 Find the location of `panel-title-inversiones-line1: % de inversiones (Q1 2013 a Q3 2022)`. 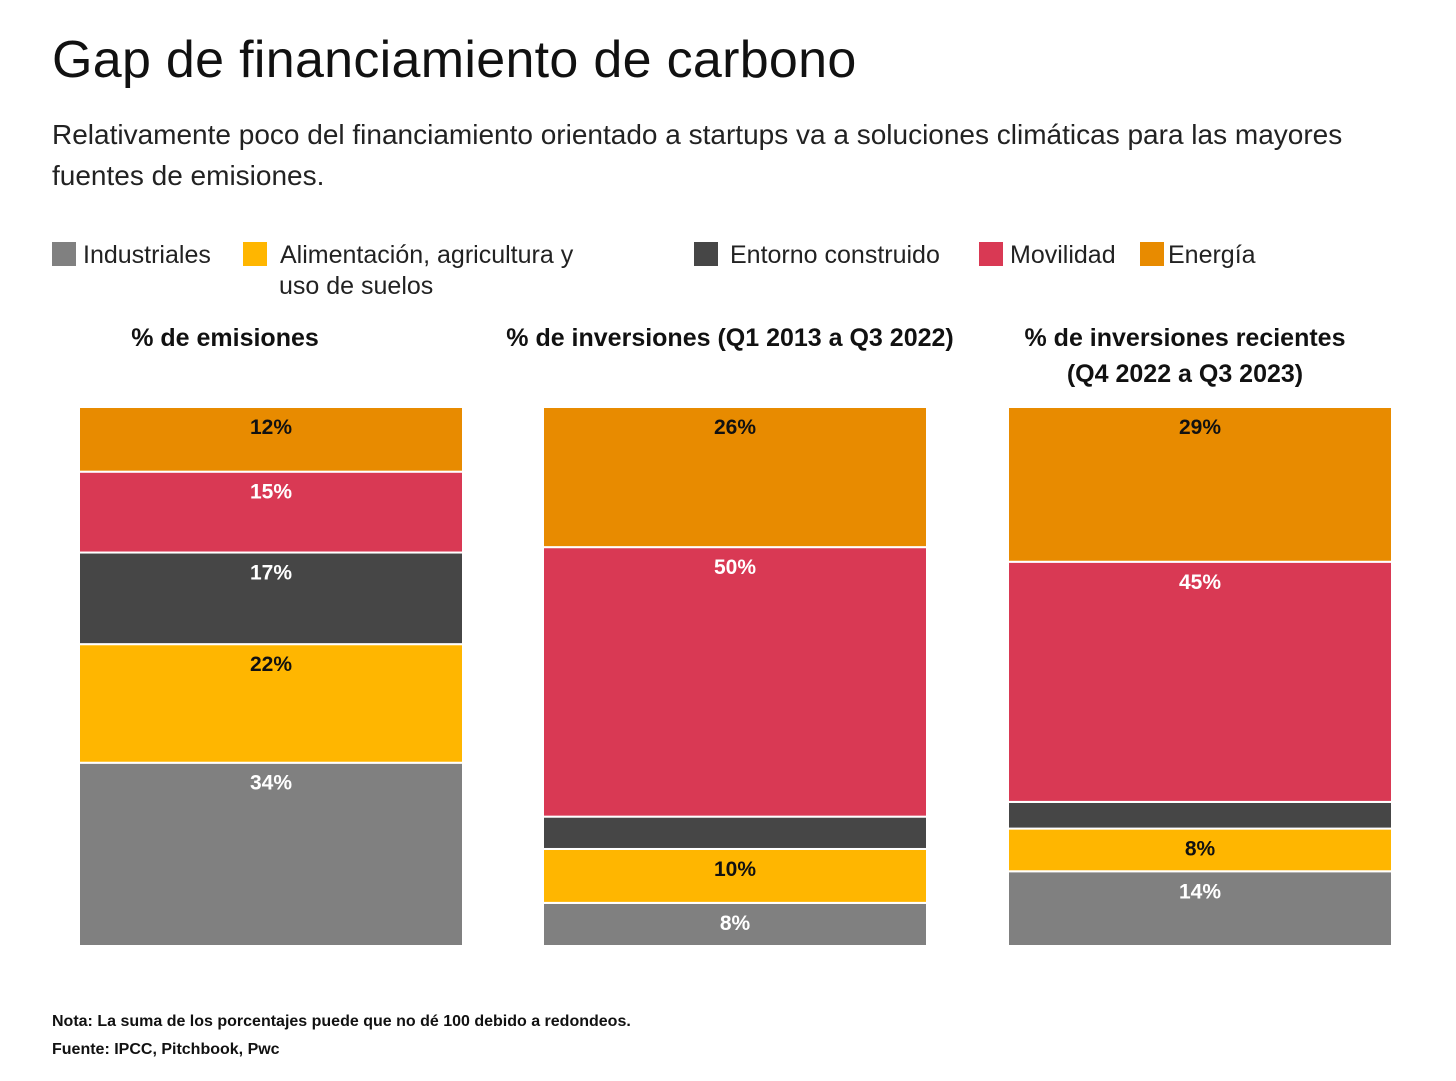

panel-title-inversiones-line1: % de inversiones (Q1 2013 a Q3 2022) is located at coordinates (730, 338).